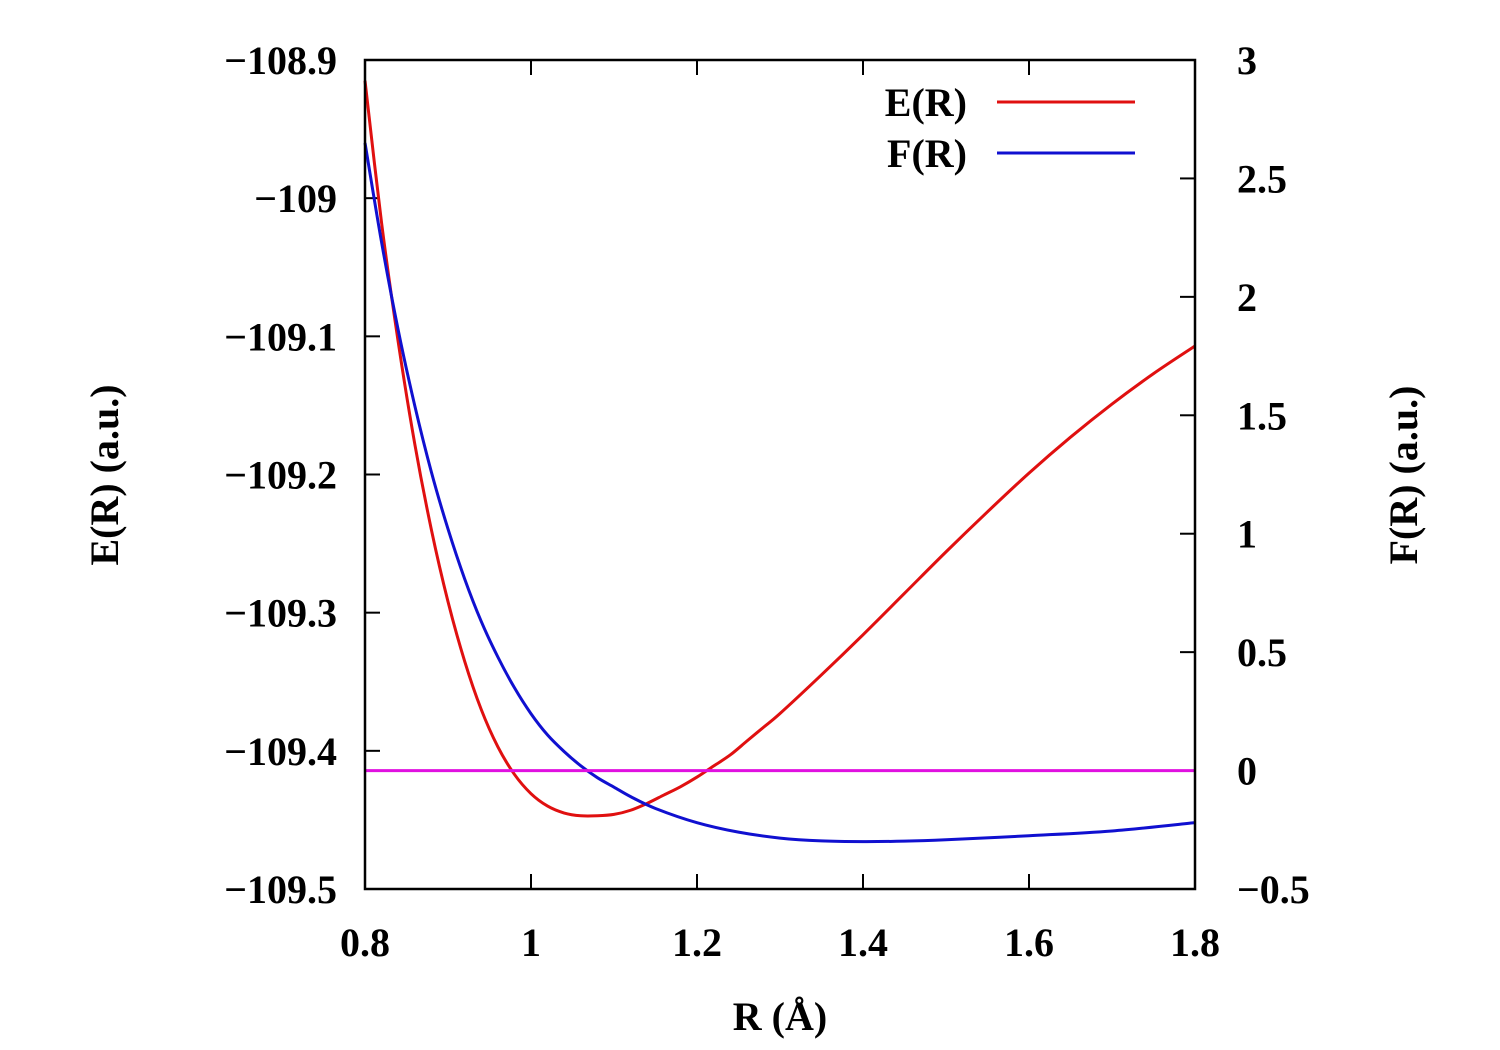 The width and height of the screenshot is (1500, 1050). What do you see at coordinates (927, 153) in the screenshot?
I see `legend-label: F(R)` at bounding box center [927, 153].